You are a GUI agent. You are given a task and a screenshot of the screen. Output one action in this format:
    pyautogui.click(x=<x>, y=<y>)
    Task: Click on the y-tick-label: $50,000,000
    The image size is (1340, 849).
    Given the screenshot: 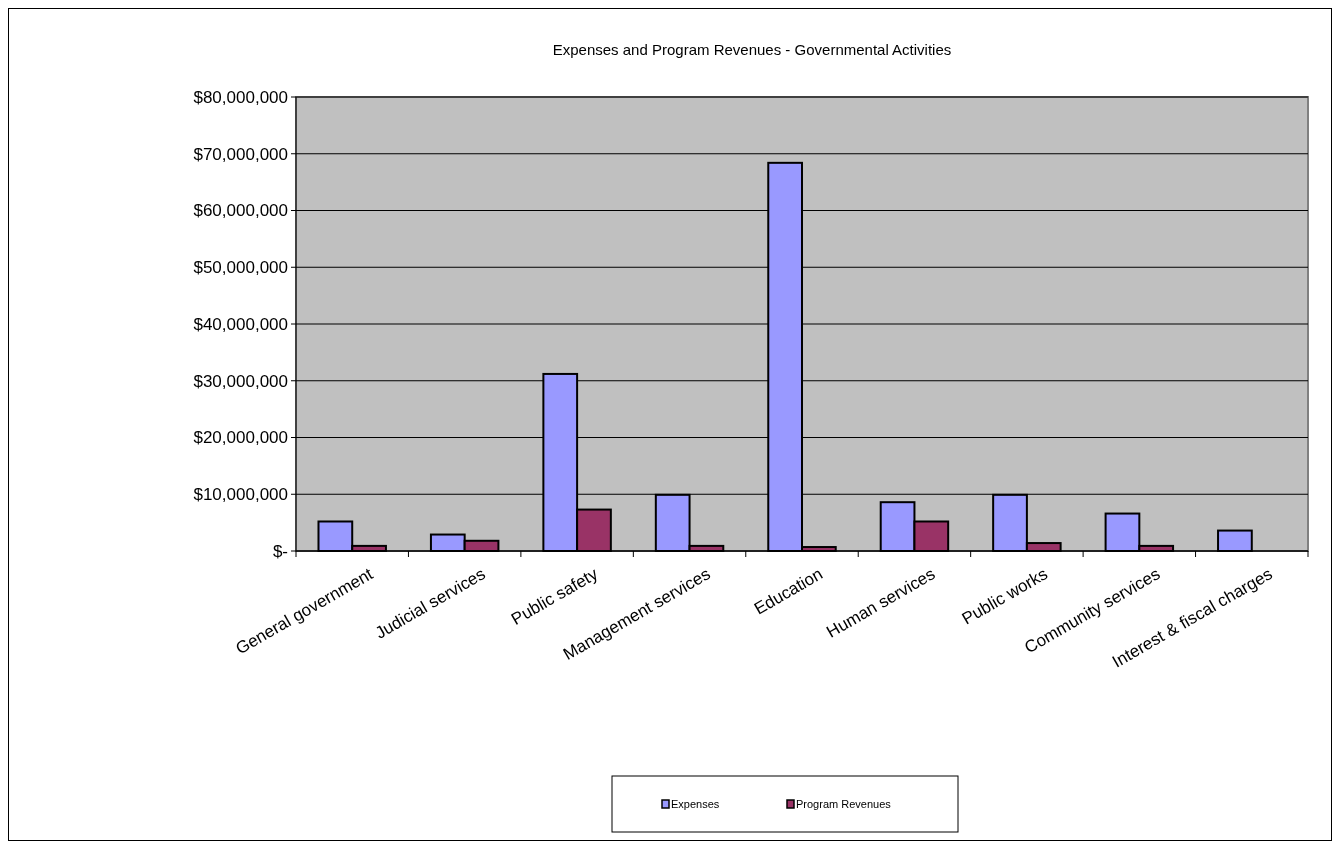 What is the action you would take?
    pyautogui.click(x=240, y=268)
    